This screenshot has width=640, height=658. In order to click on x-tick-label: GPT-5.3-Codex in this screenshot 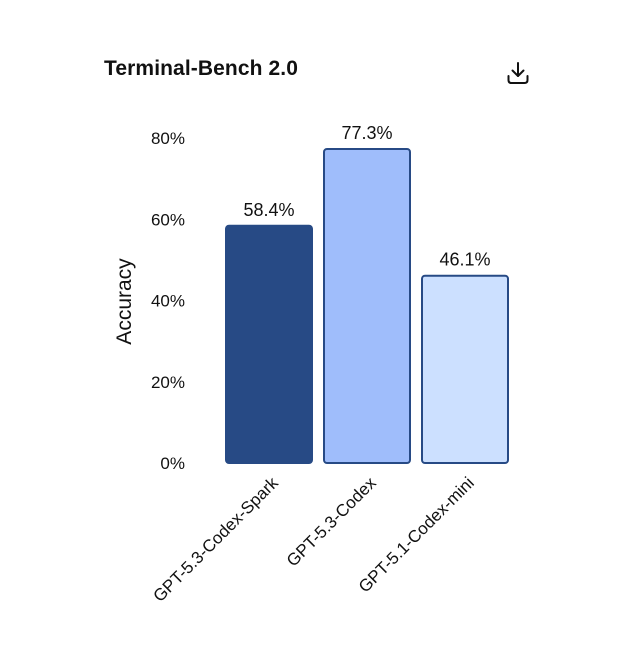, I will do `click(331, 521)`.